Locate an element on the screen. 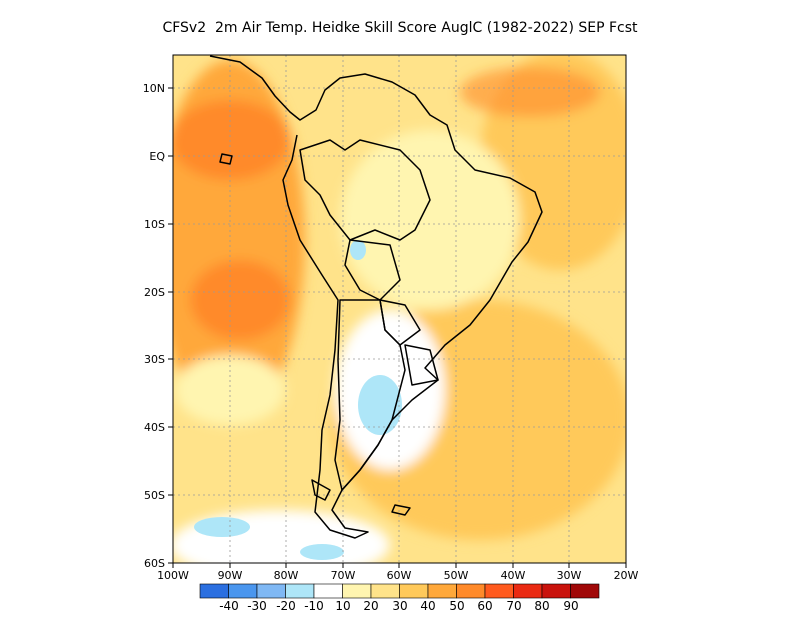 The height and width of the screenshot is (618, 800). colorbar-label: 30 is located at coordinates (399, 606).